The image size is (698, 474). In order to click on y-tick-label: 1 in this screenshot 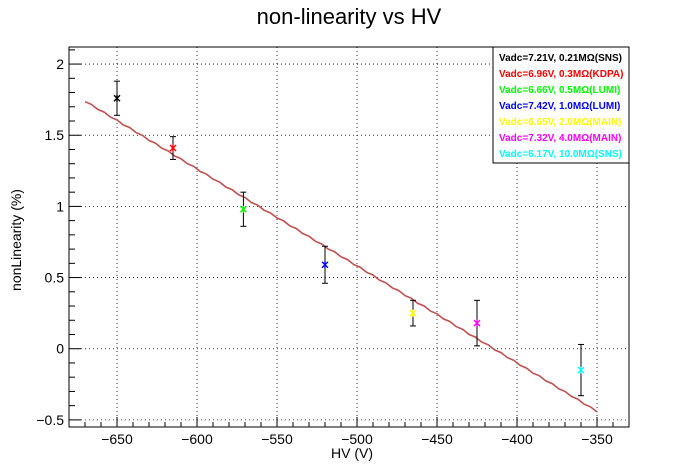, I will do `click(60, 206)`.